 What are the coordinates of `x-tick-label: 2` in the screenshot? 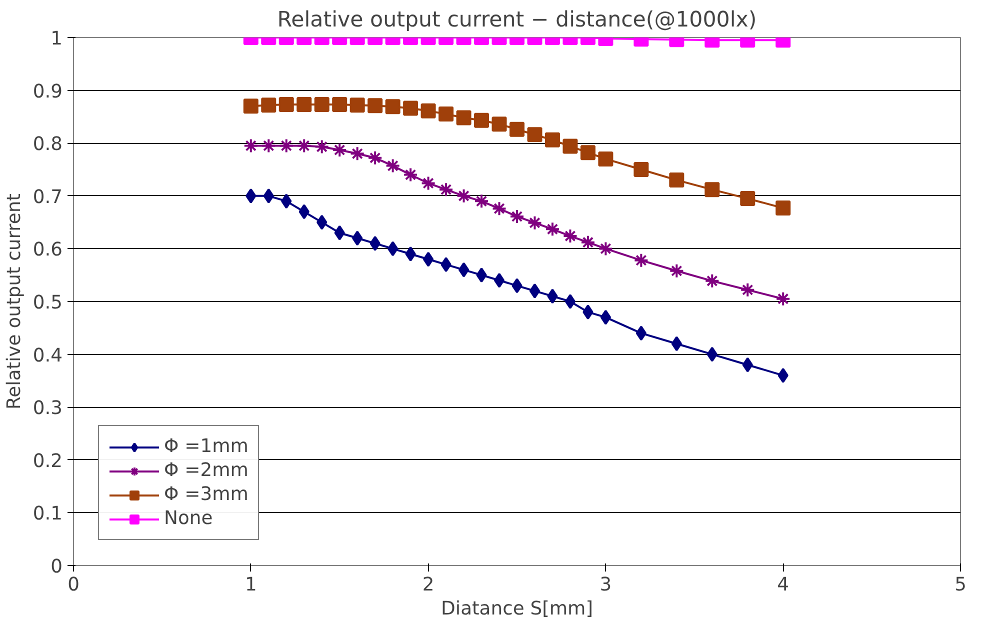 It's located at (428, 585).